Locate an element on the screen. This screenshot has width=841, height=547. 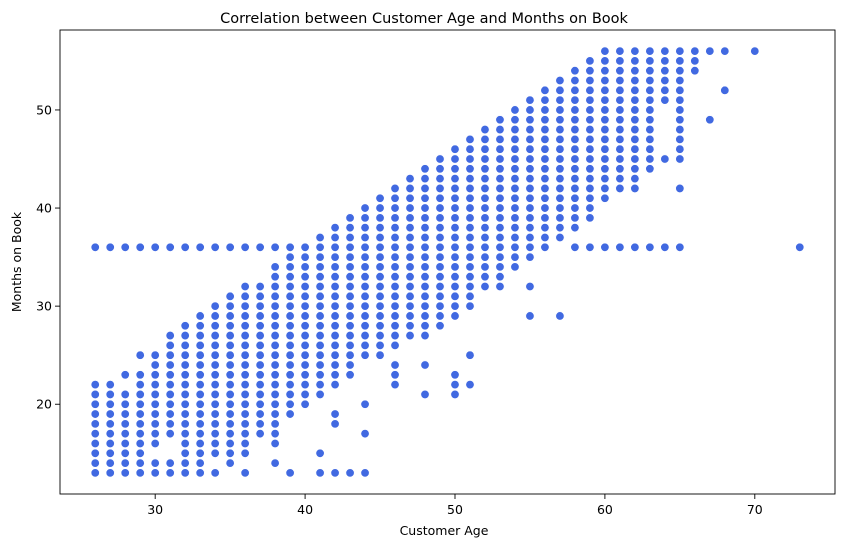
x-axis-label: Customer Age is located at coordinates (444, 530).